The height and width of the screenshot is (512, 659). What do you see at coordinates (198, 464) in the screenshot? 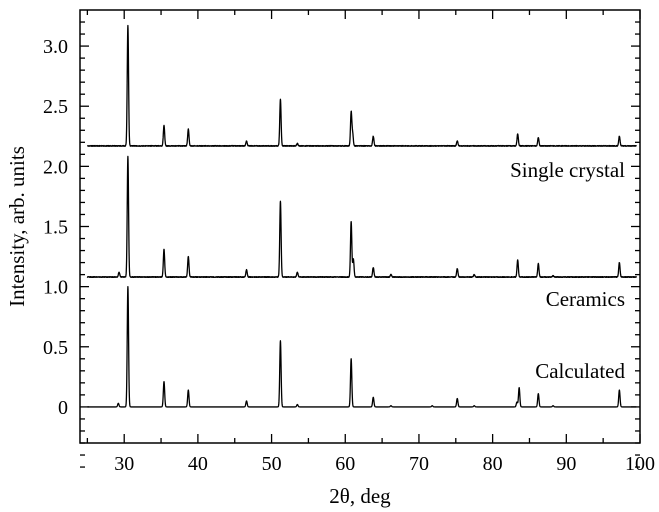
I see `x-tick-label: 40` at bounding box center [198, 464].